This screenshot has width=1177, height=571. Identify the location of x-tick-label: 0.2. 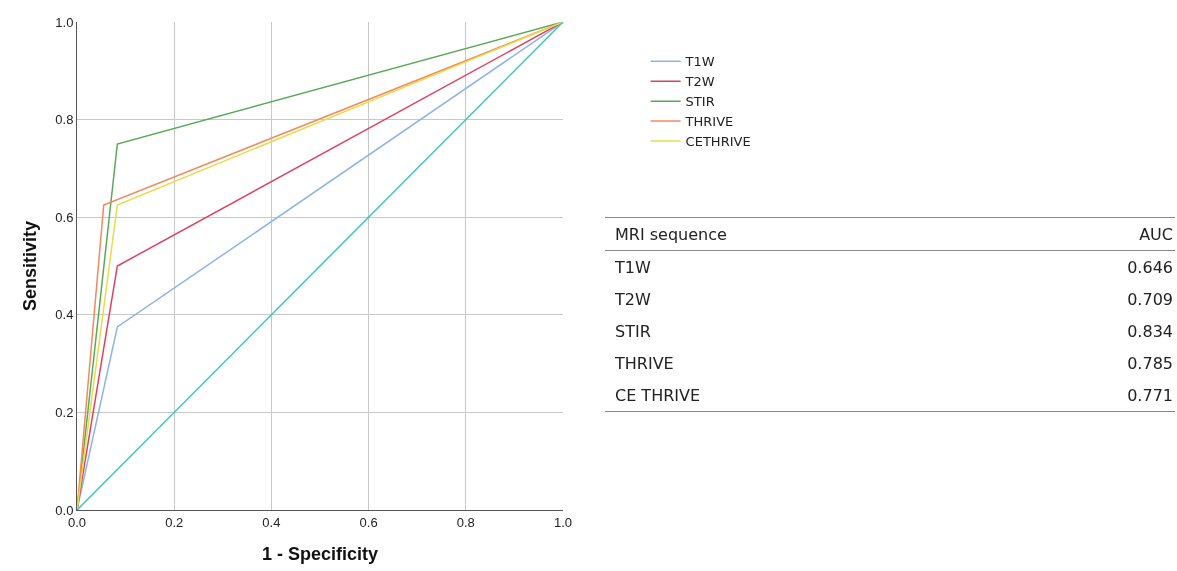
(174, 522).